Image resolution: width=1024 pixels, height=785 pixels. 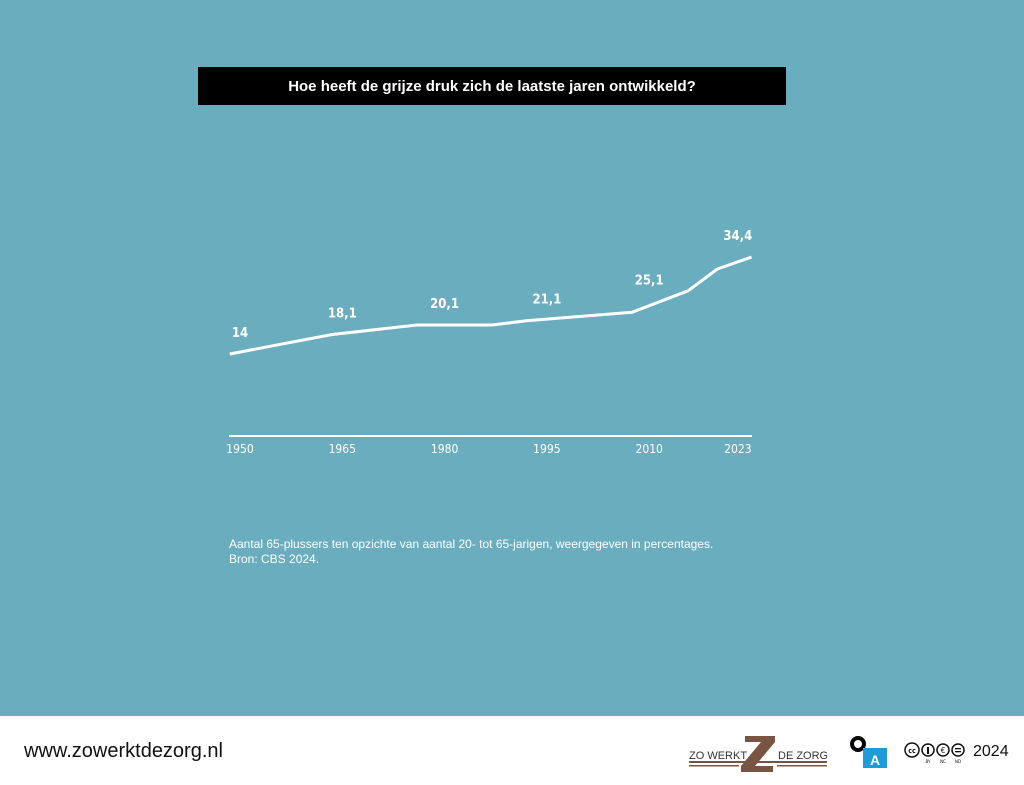 I want to click on x-tick-label: 1950, so click(x=240, y=449).